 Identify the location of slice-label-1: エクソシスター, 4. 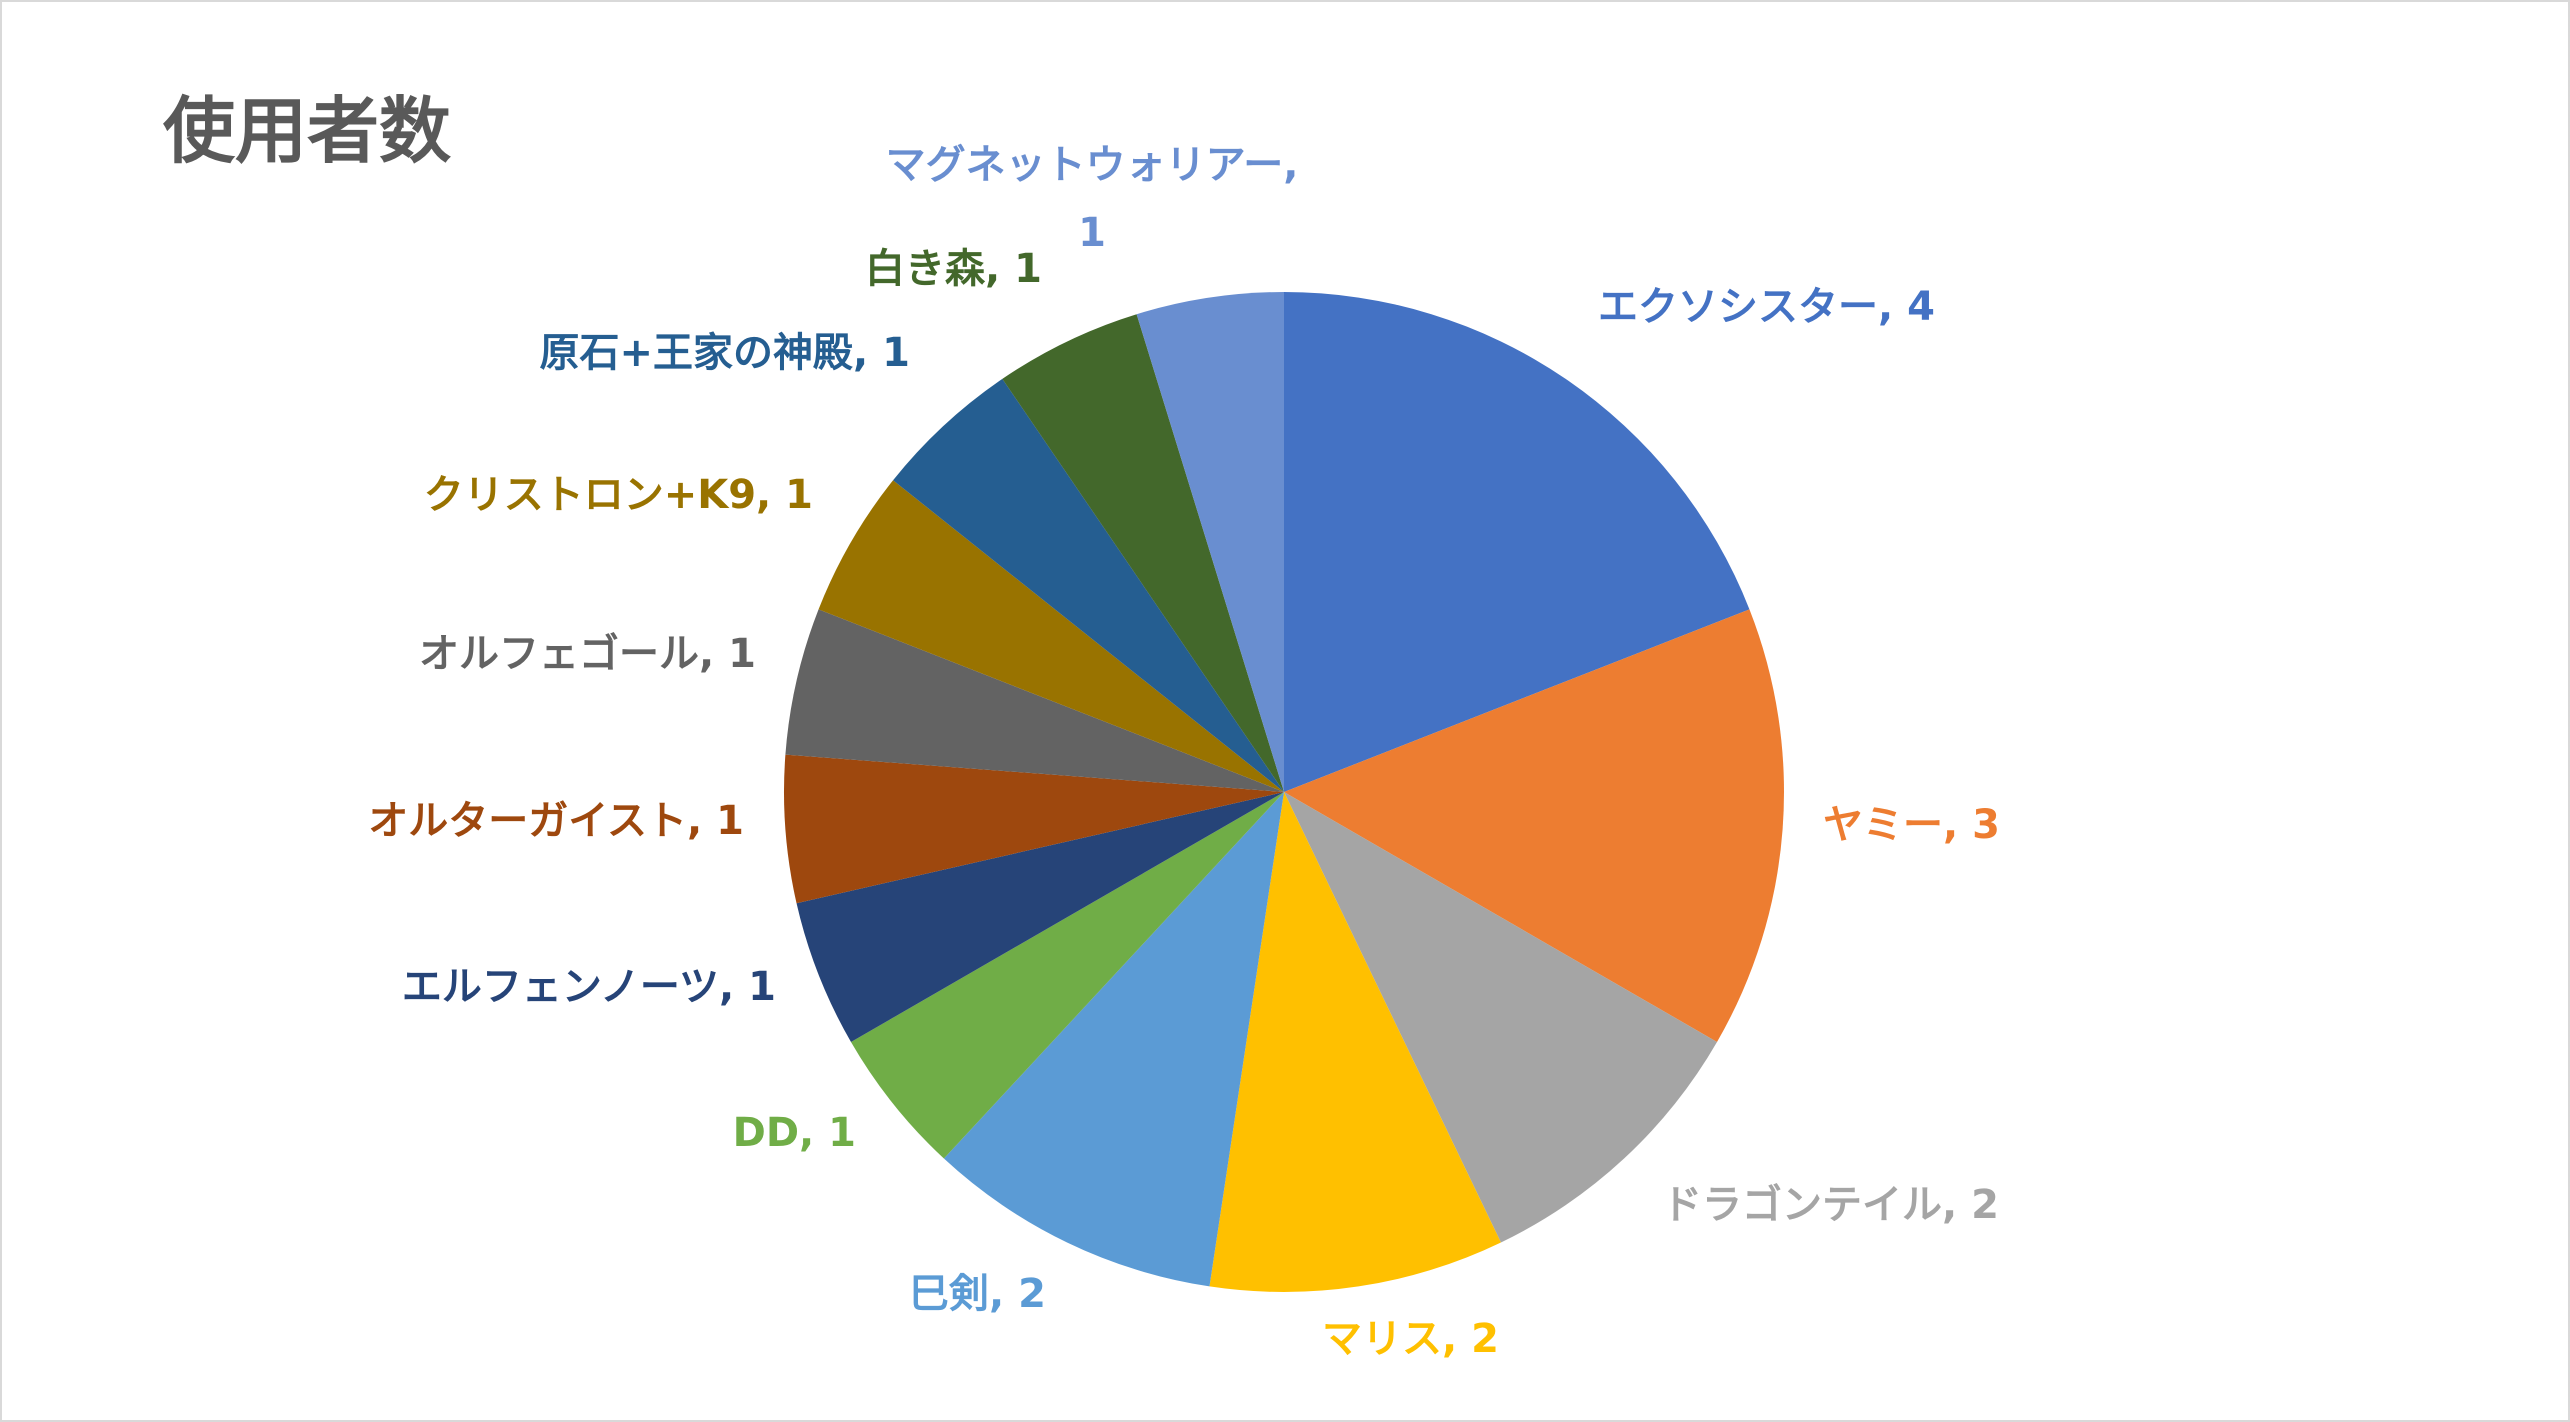
(1766, 307).